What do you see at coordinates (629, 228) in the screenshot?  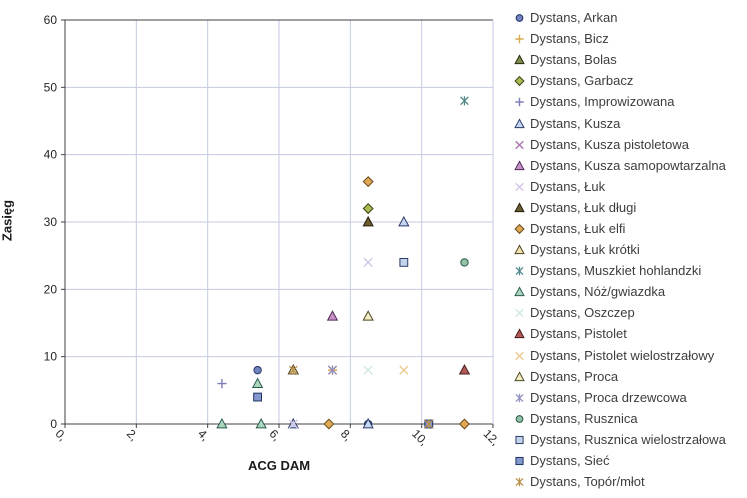 I see `legend-item: Dystans, Łuk elfi` at bounding box center [629, 228].